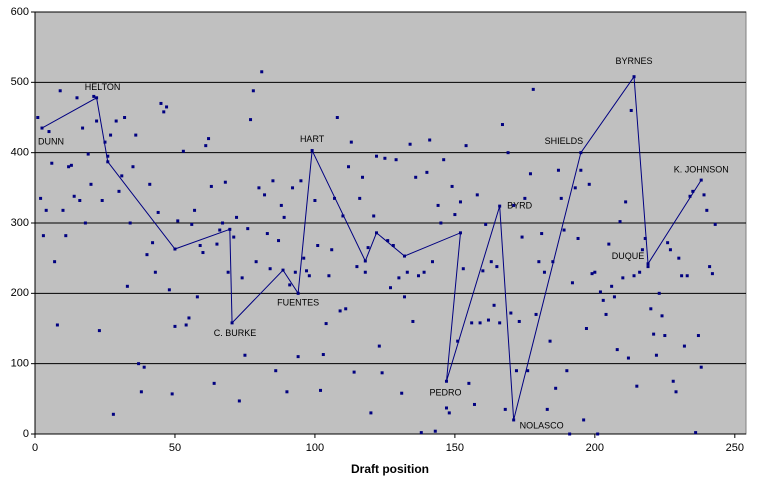 The image size is (758, 482). What do you see at coordinates (20, 12) in the screenshot?
I see `y-tick-label: 600` at bounding box center [20, 12].